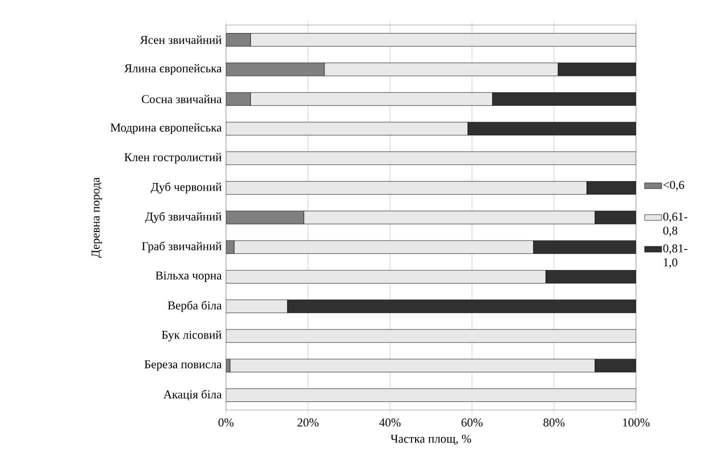 This screenshot has width=714, height=450. I want to click on y-tick-label: Ясен звичайний, so click(181, 40).